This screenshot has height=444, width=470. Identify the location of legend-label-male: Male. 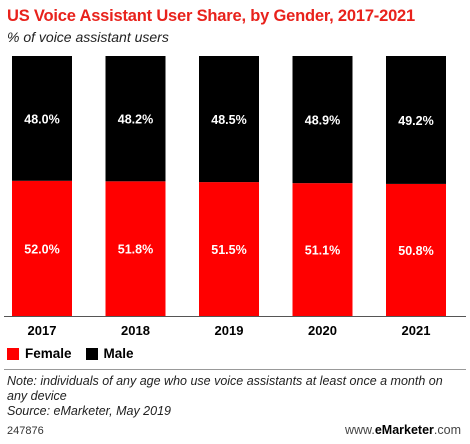
(118, 353).